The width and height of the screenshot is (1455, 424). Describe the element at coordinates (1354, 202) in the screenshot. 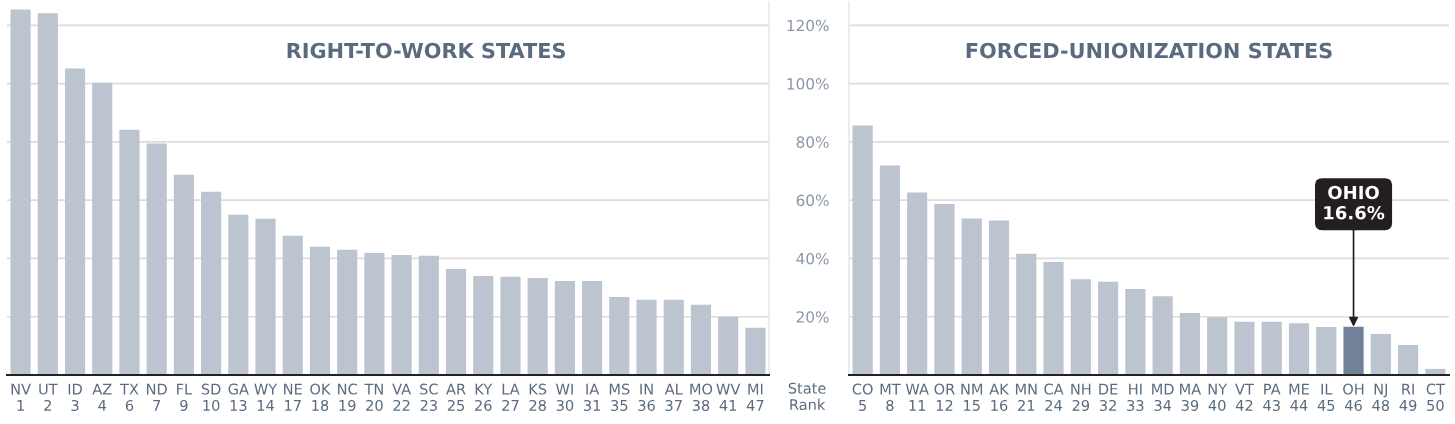

I see `annotation: OHIO 16.6%` at that location.